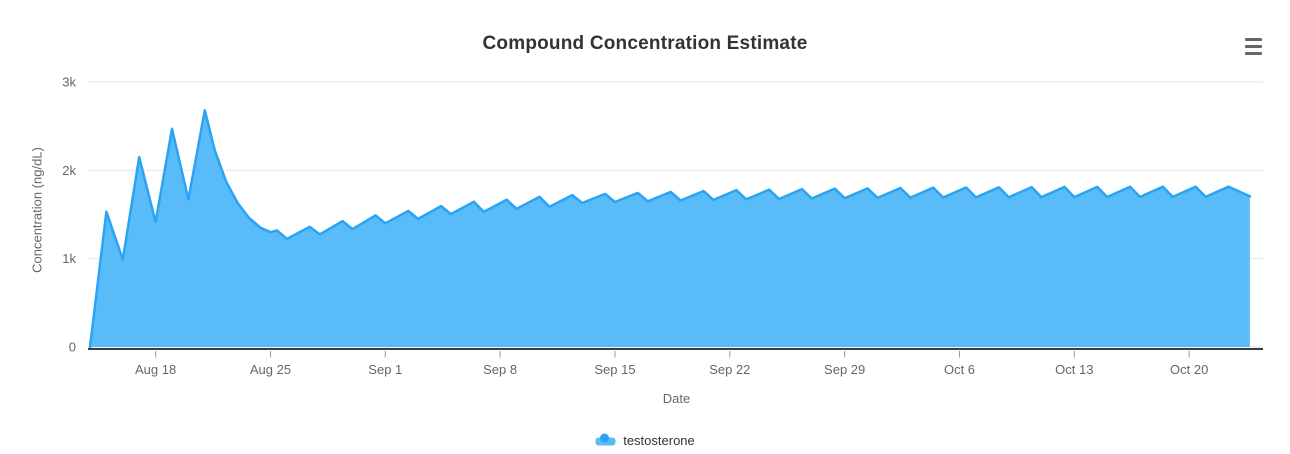  Describe the element at coordinates (69, 258) in the screenshot. I see `y-tick-label: 1k` at that location.